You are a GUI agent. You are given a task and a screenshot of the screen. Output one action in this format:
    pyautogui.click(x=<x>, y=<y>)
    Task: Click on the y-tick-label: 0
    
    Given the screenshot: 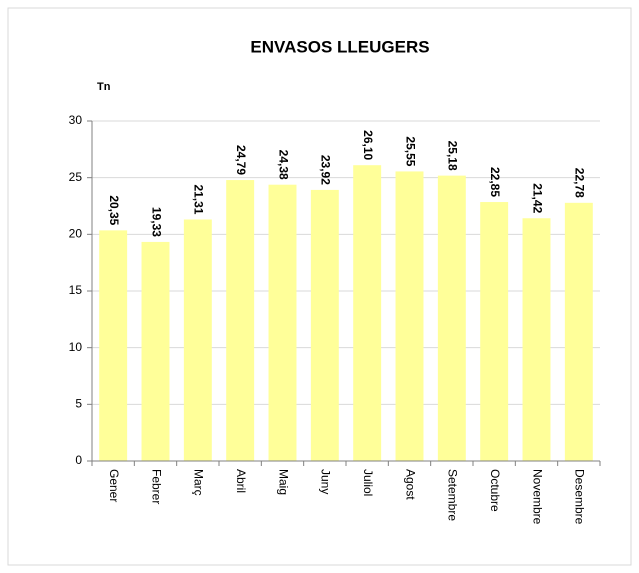 What is the action you would take?
    pyautogui.click(x=78, y=460)
    